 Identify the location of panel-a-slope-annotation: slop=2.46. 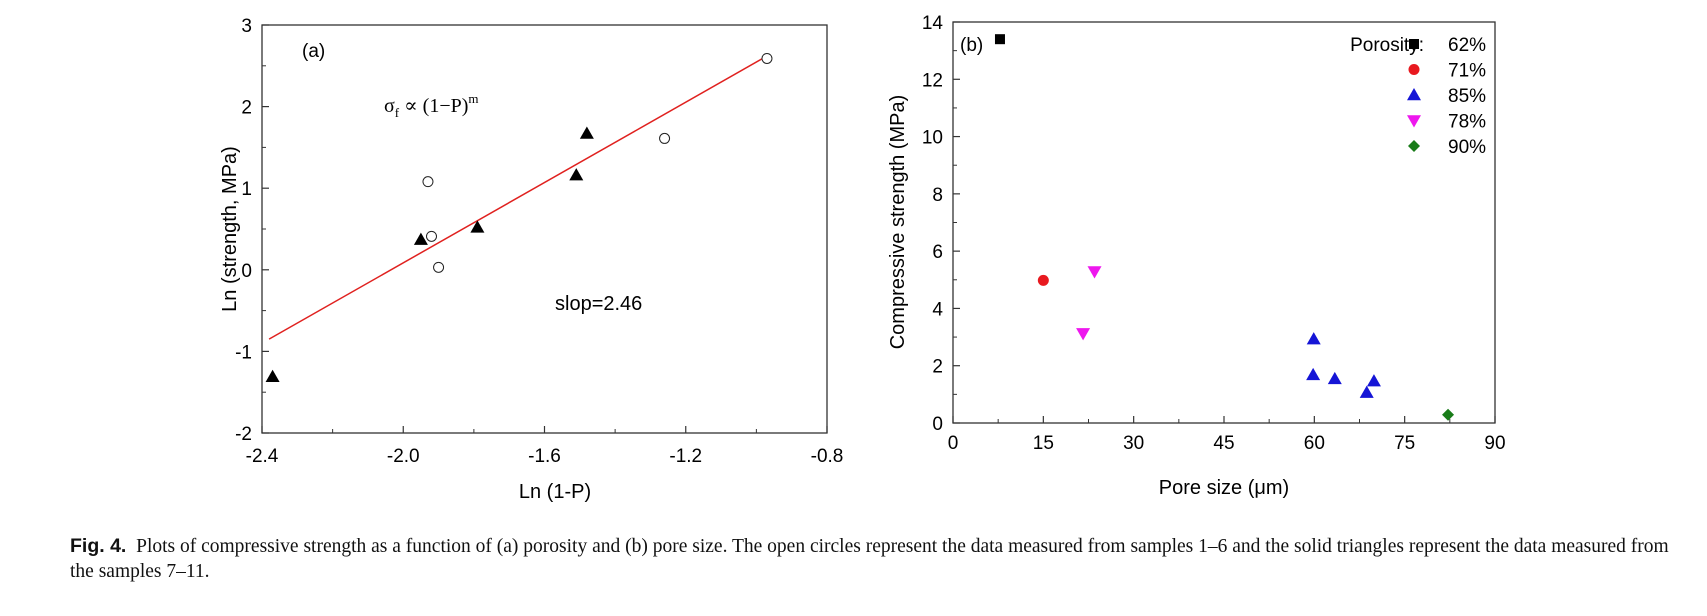
(598, 304).